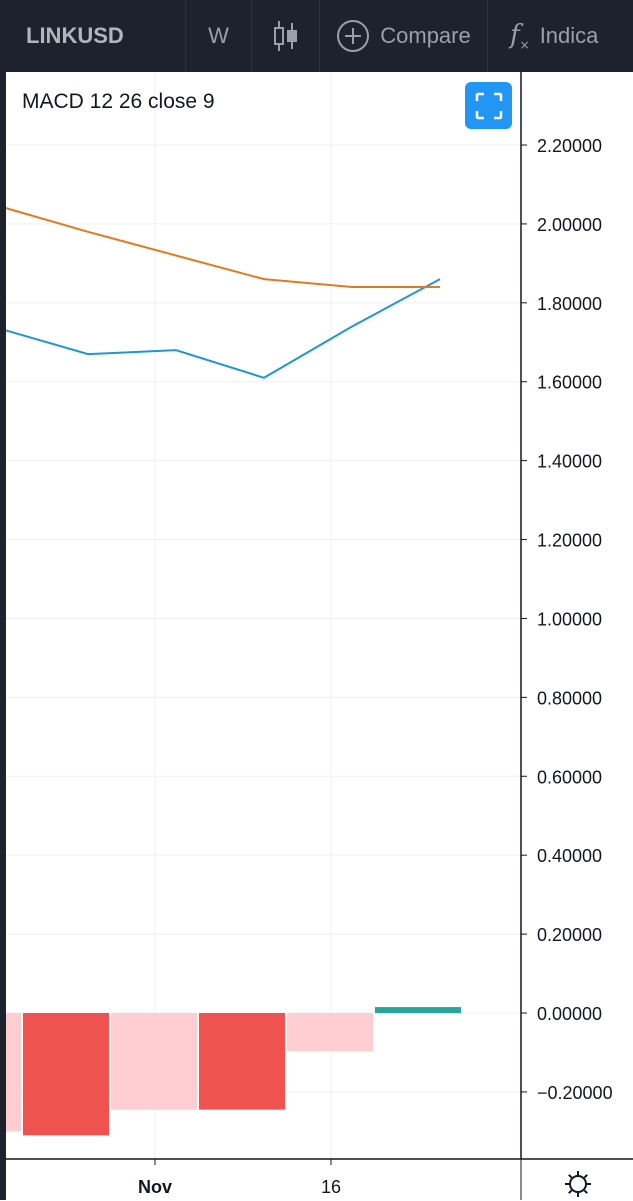 The image size is (633, 1201). I want to click on chart-type-button, so click(286, 36).